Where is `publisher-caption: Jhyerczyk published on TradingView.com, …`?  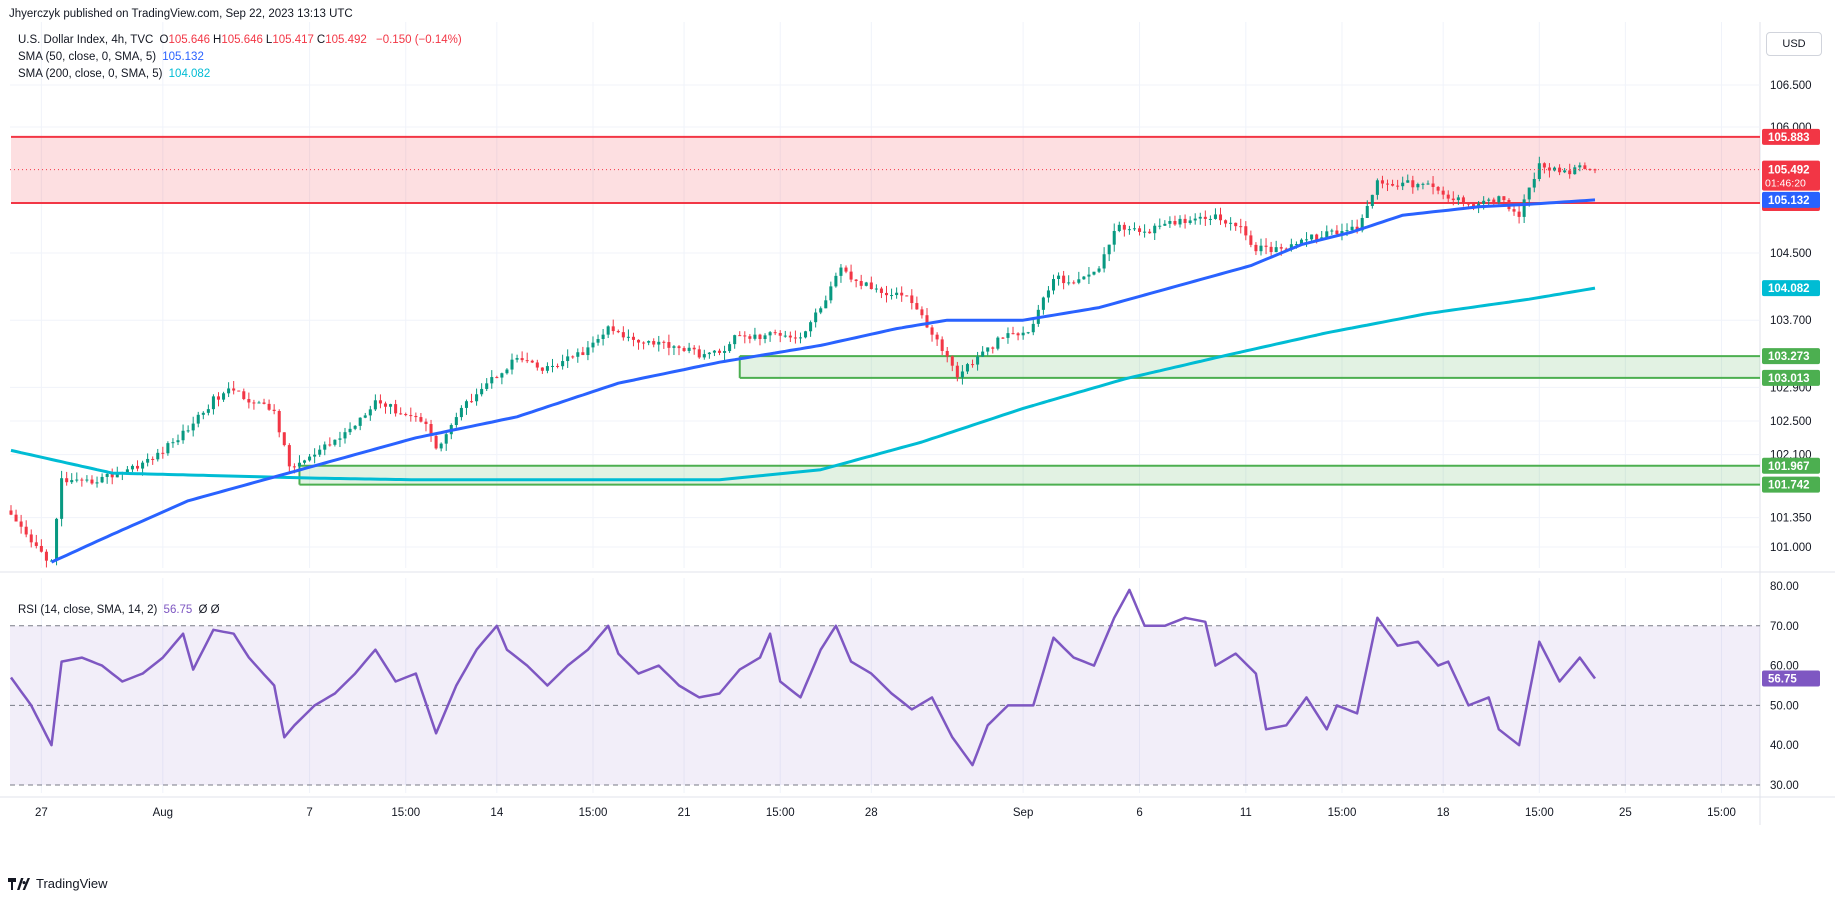 publisher-caption: Jhyerczyk published on TradingView.com, … is located at coordinates (181, 14).